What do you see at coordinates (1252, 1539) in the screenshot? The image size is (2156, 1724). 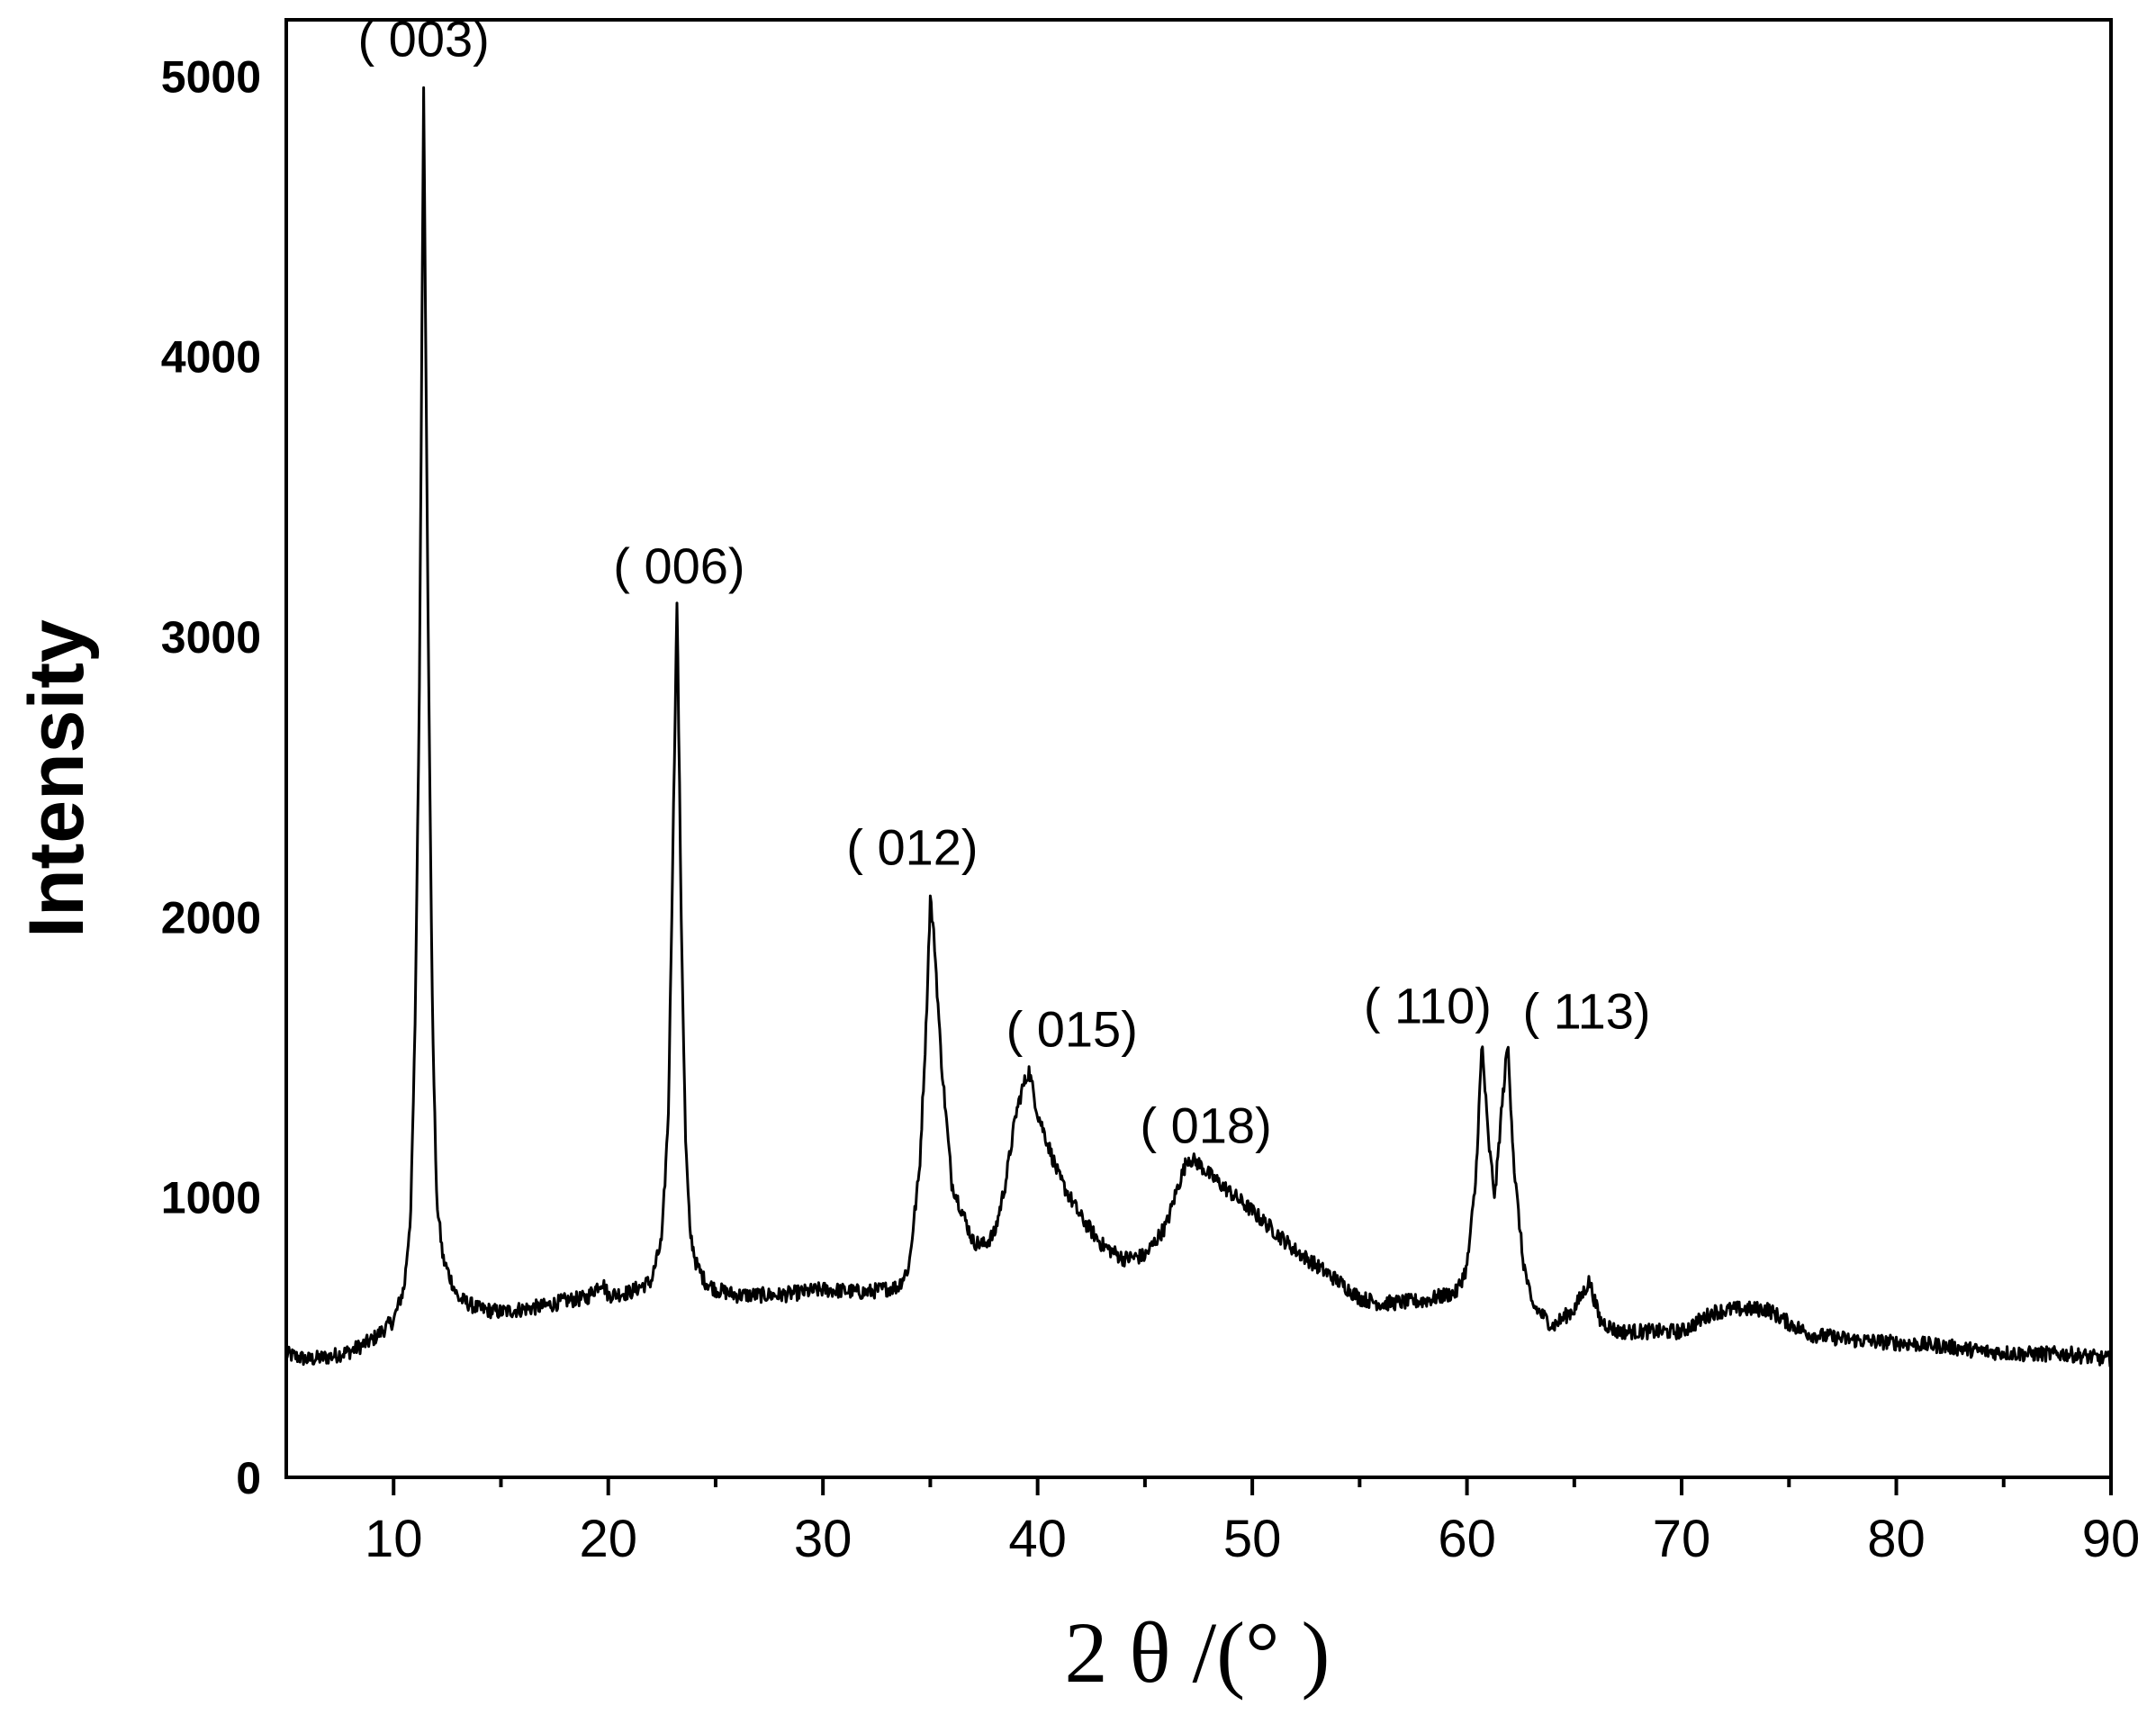 I see `x-tick-label: 50` at bounding box center [1252, 1539].